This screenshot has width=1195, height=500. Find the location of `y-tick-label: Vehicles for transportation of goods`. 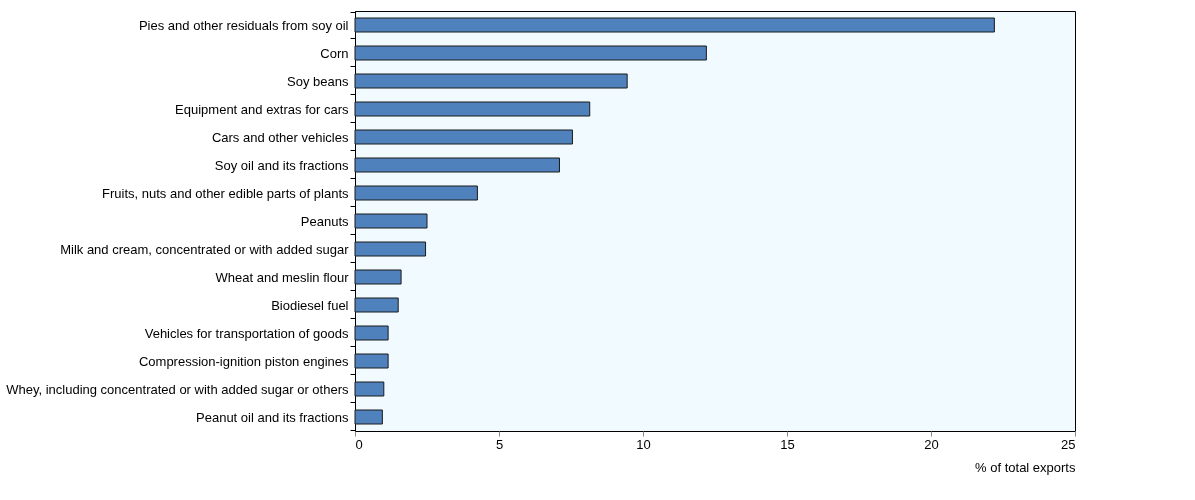

y-tick-label: Vehicles for transportation of goods is located at coordinates (246, 333).